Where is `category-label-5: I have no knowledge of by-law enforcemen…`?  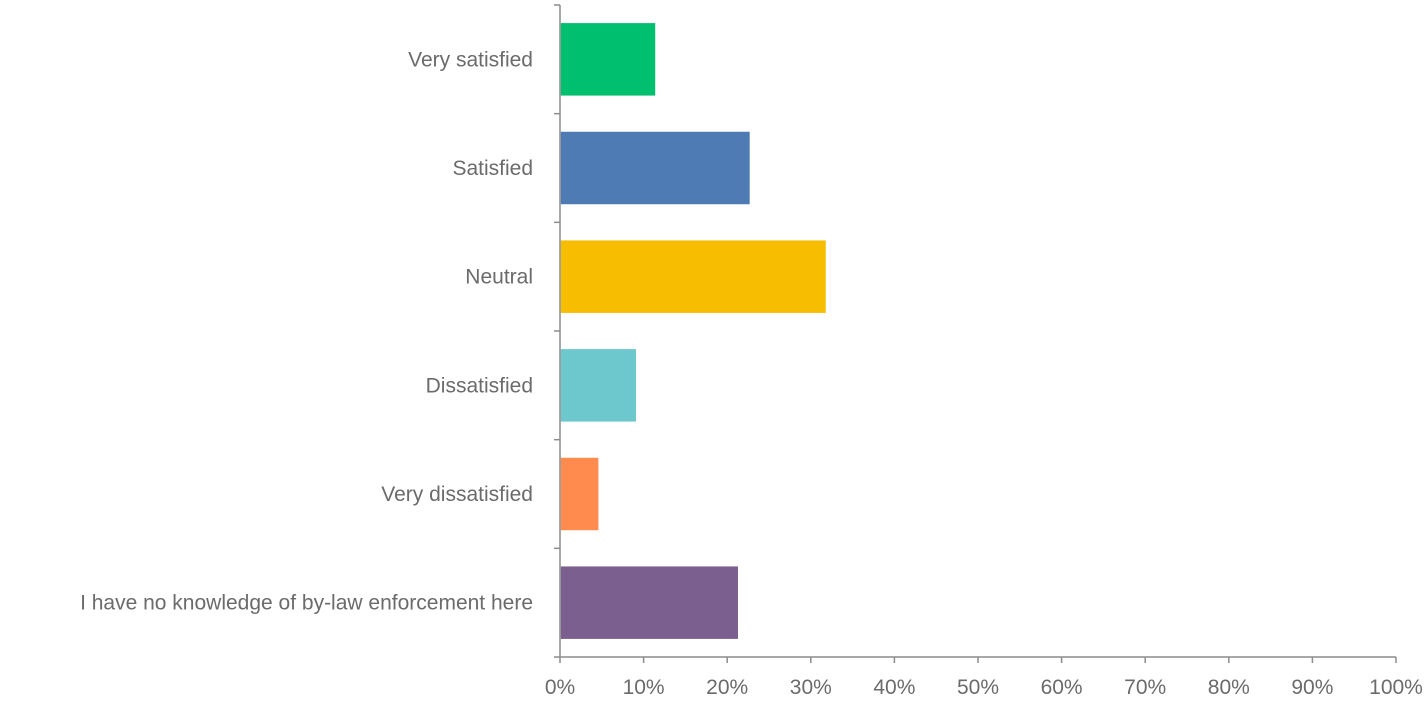
category-label-5: I have no knowledge of by-law enforcemen… is located at coordinates (306, 603).